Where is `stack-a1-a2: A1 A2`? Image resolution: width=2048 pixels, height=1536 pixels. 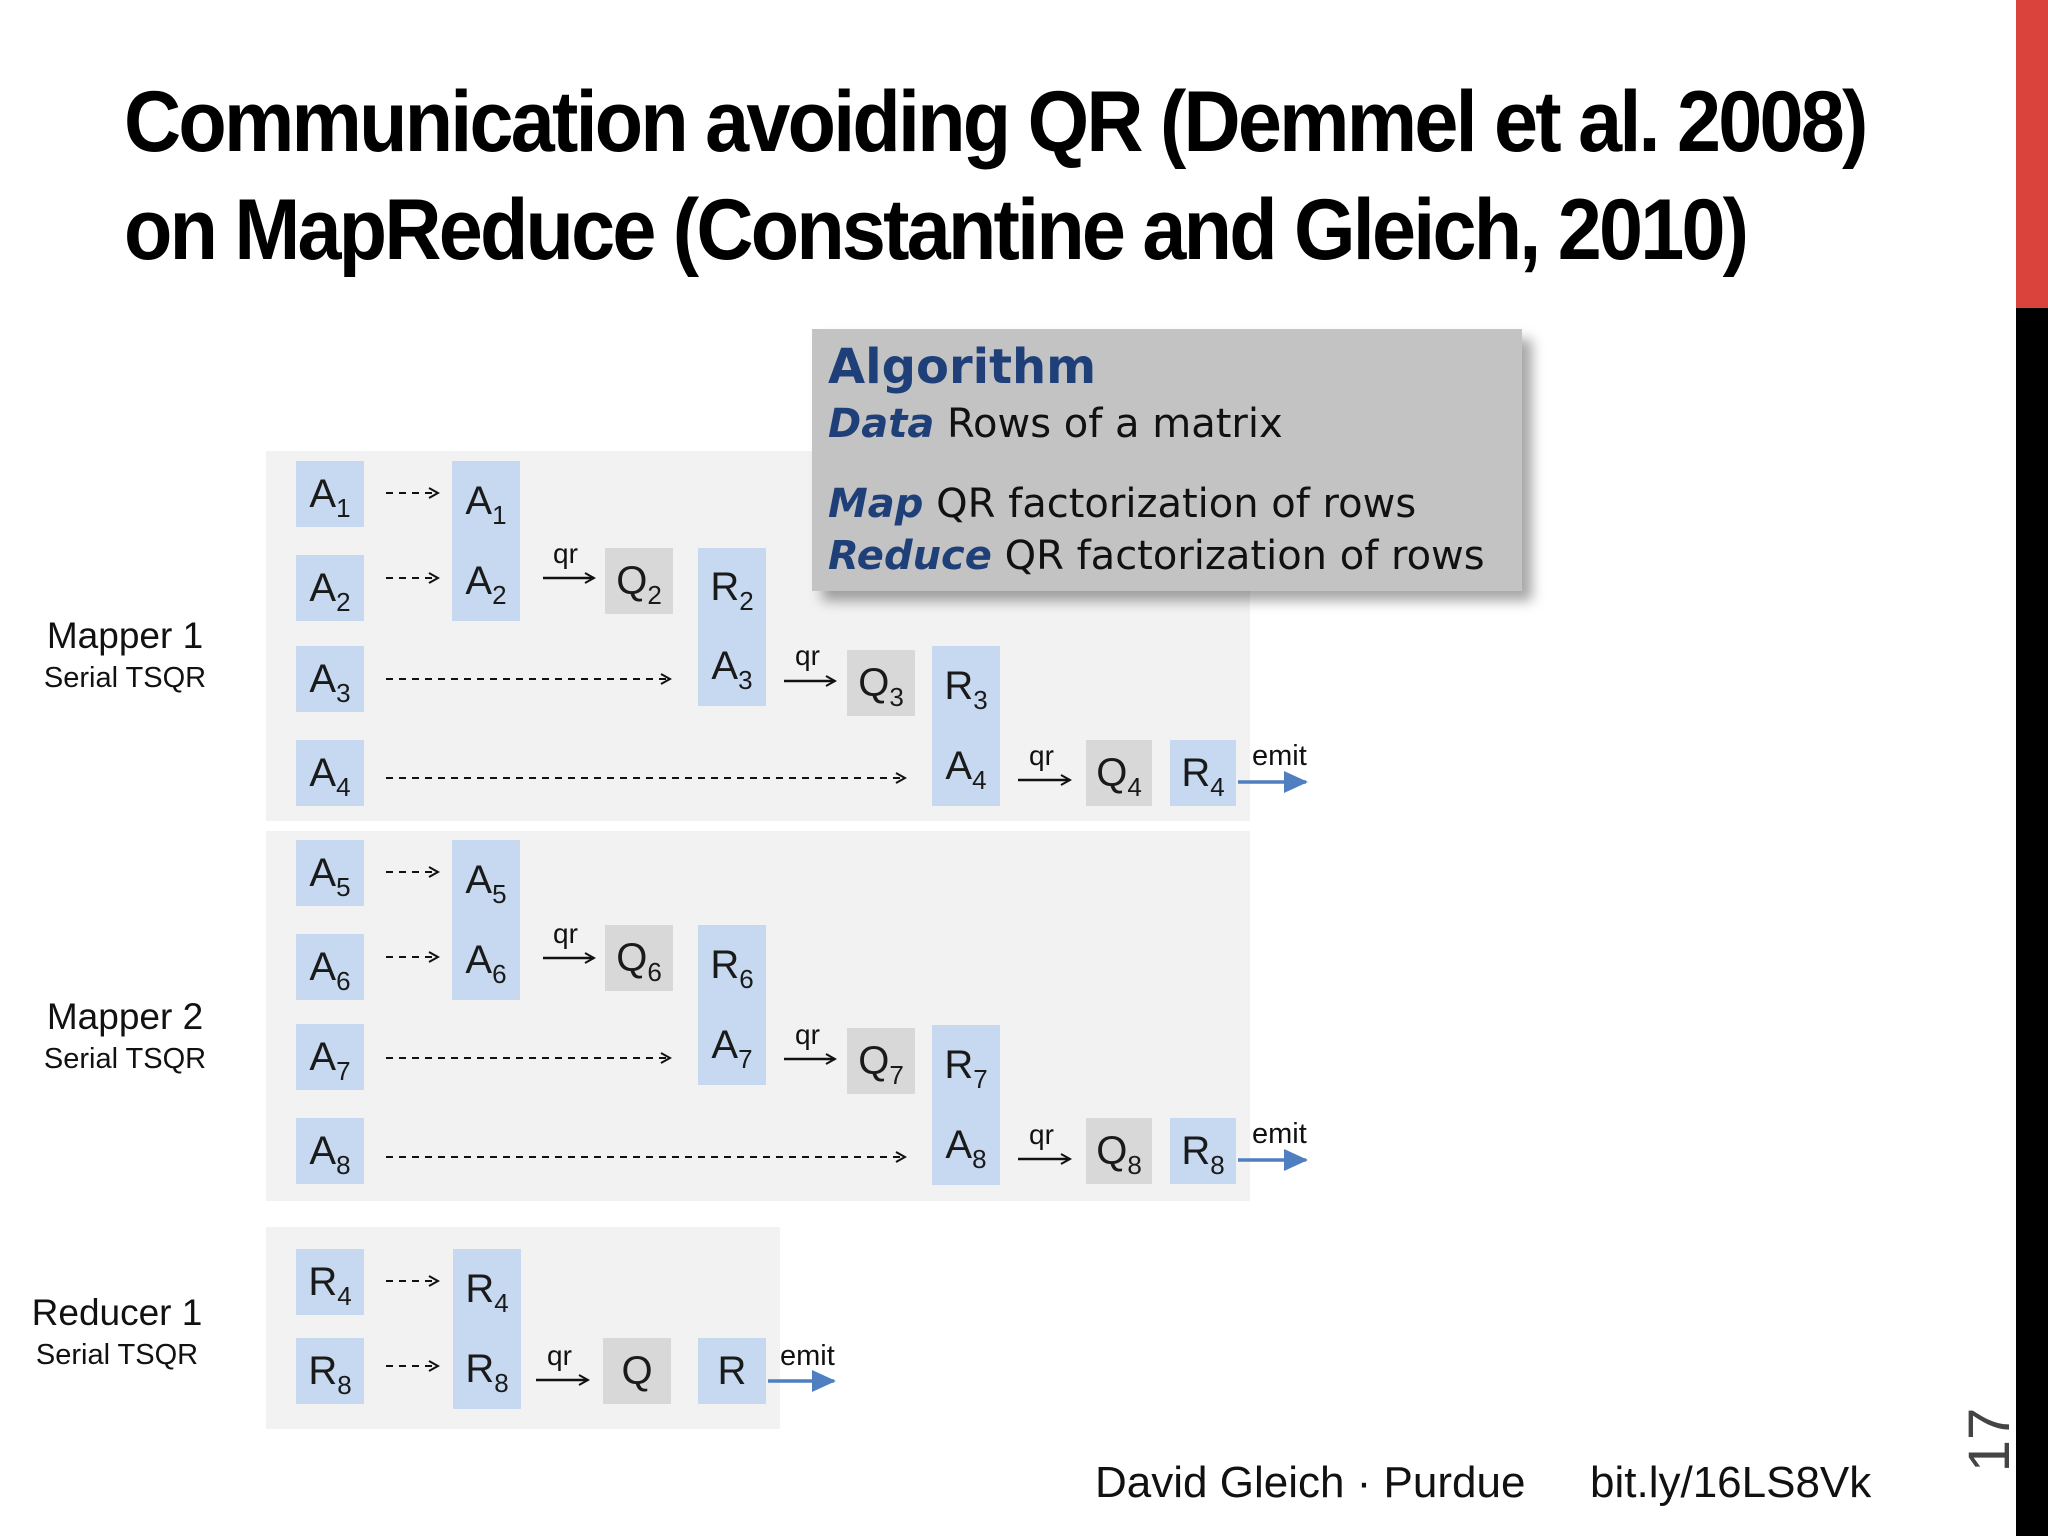
stack-a1-a2: A1 A2 is located at coordinates (486, 541).